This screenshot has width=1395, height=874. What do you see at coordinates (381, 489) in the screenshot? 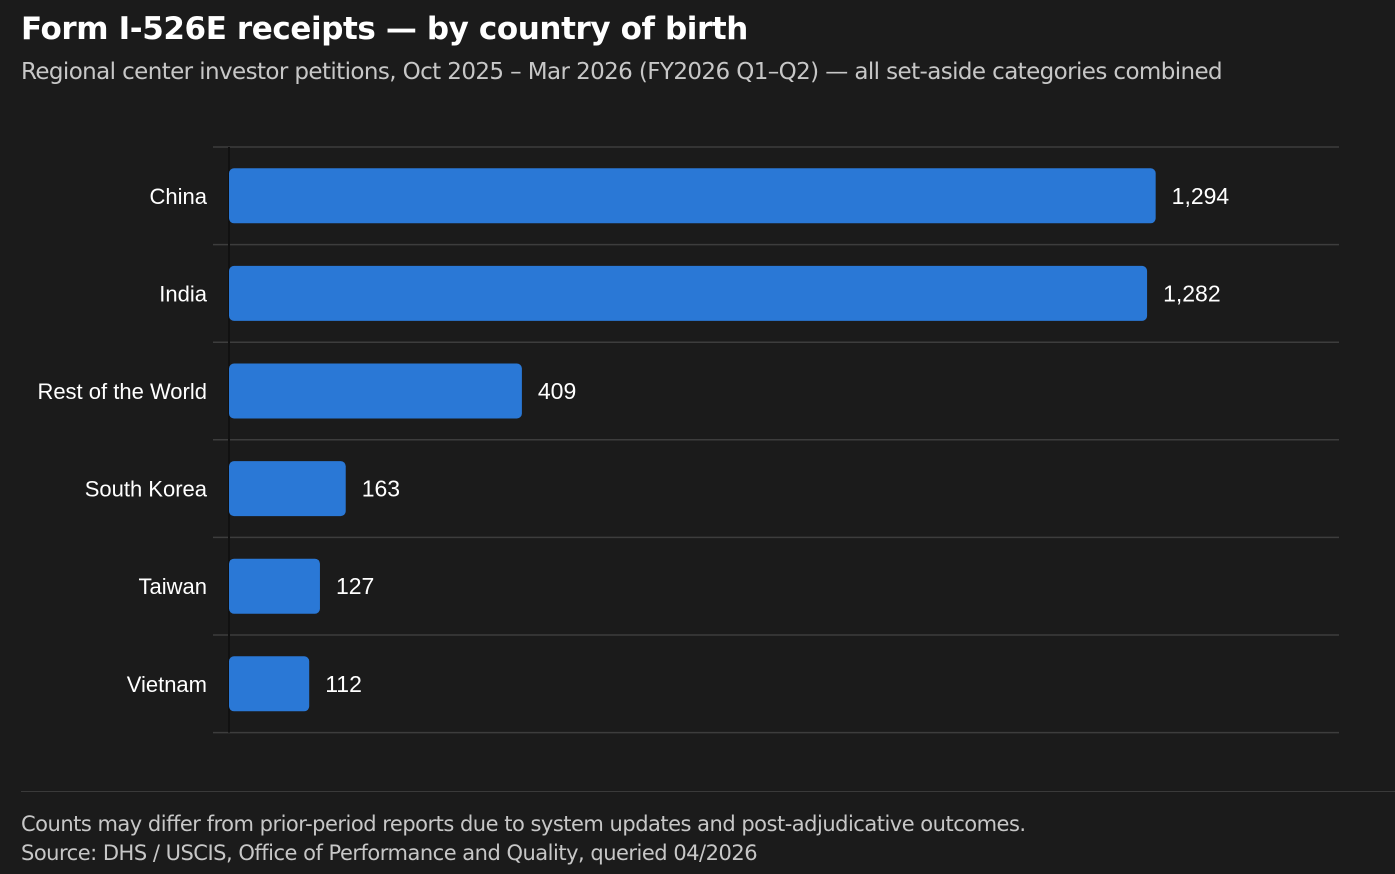
I see `data-label: 163` at bounding box center [381, 489].